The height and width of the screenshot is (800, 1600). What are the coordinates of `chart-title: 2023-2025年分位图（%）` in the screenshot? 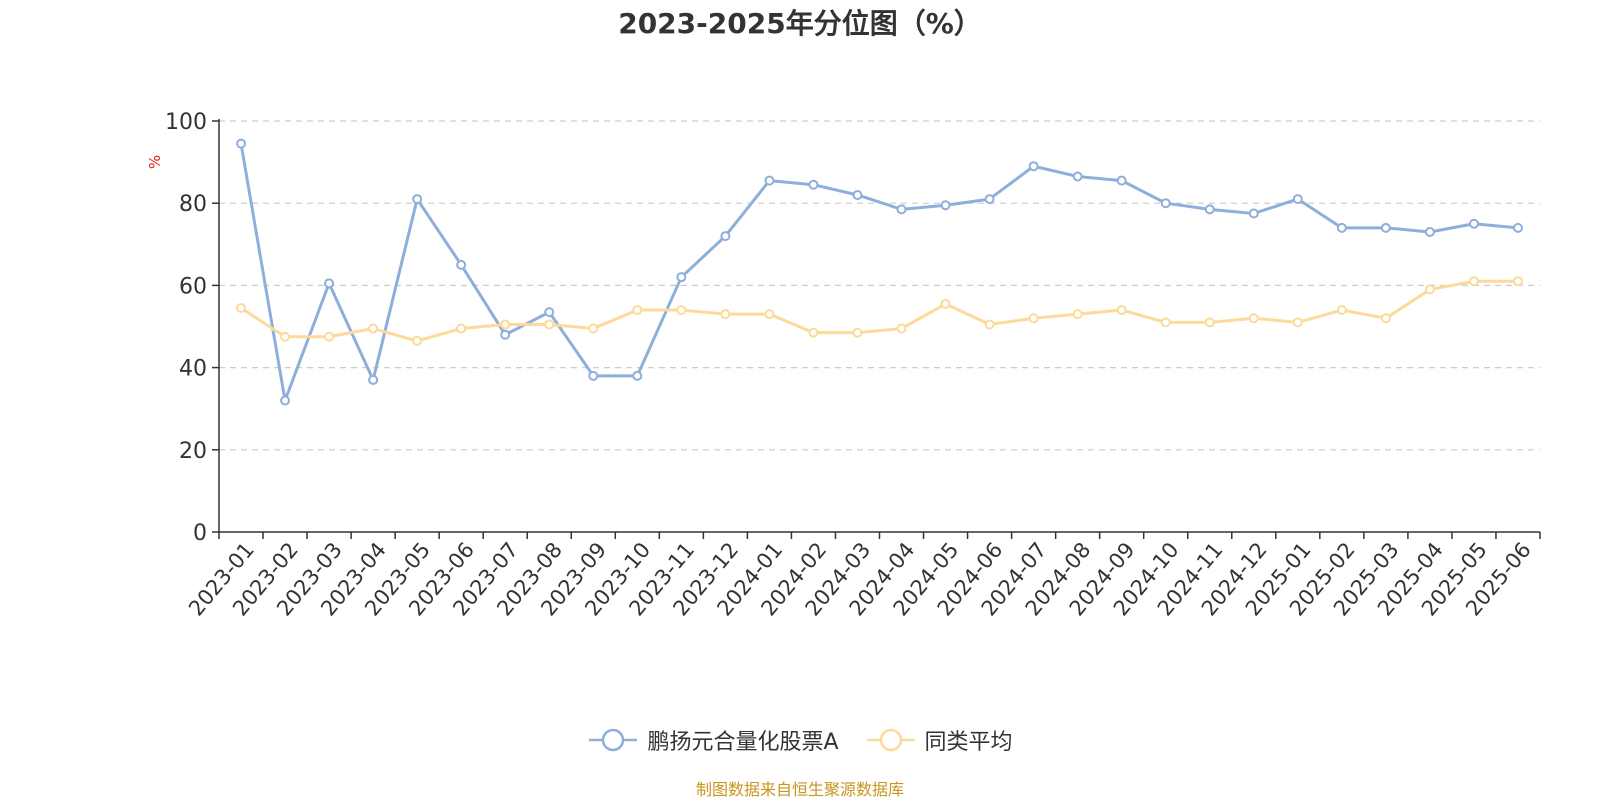 It's located at (800, 23).